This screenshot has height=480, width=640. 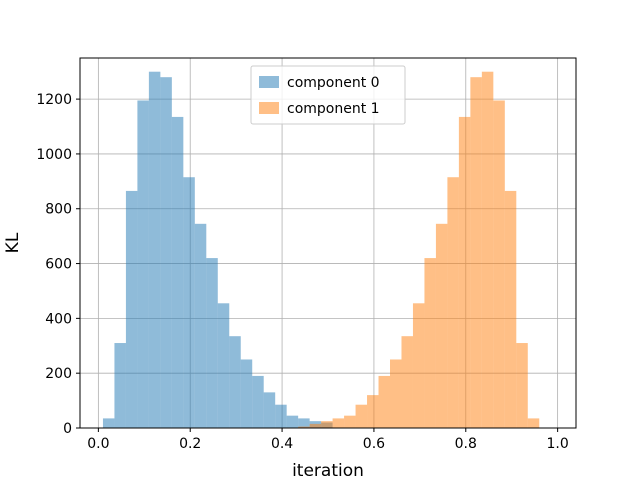 I want to click on y-tick-label: 200, so click(x=58, y=374).